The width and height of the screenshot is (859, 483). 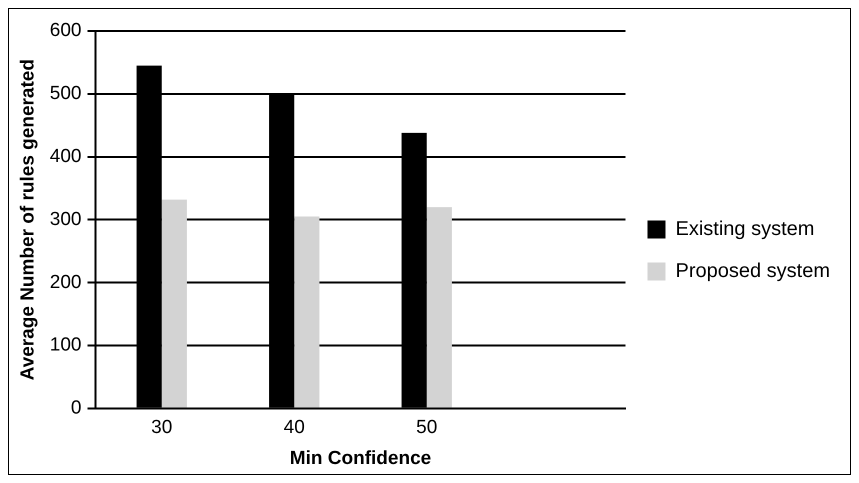 What do you see at coordinates (744, 229) in the screenshot?
I see `legend-label: Existing system` at bounding box center [744, 229].